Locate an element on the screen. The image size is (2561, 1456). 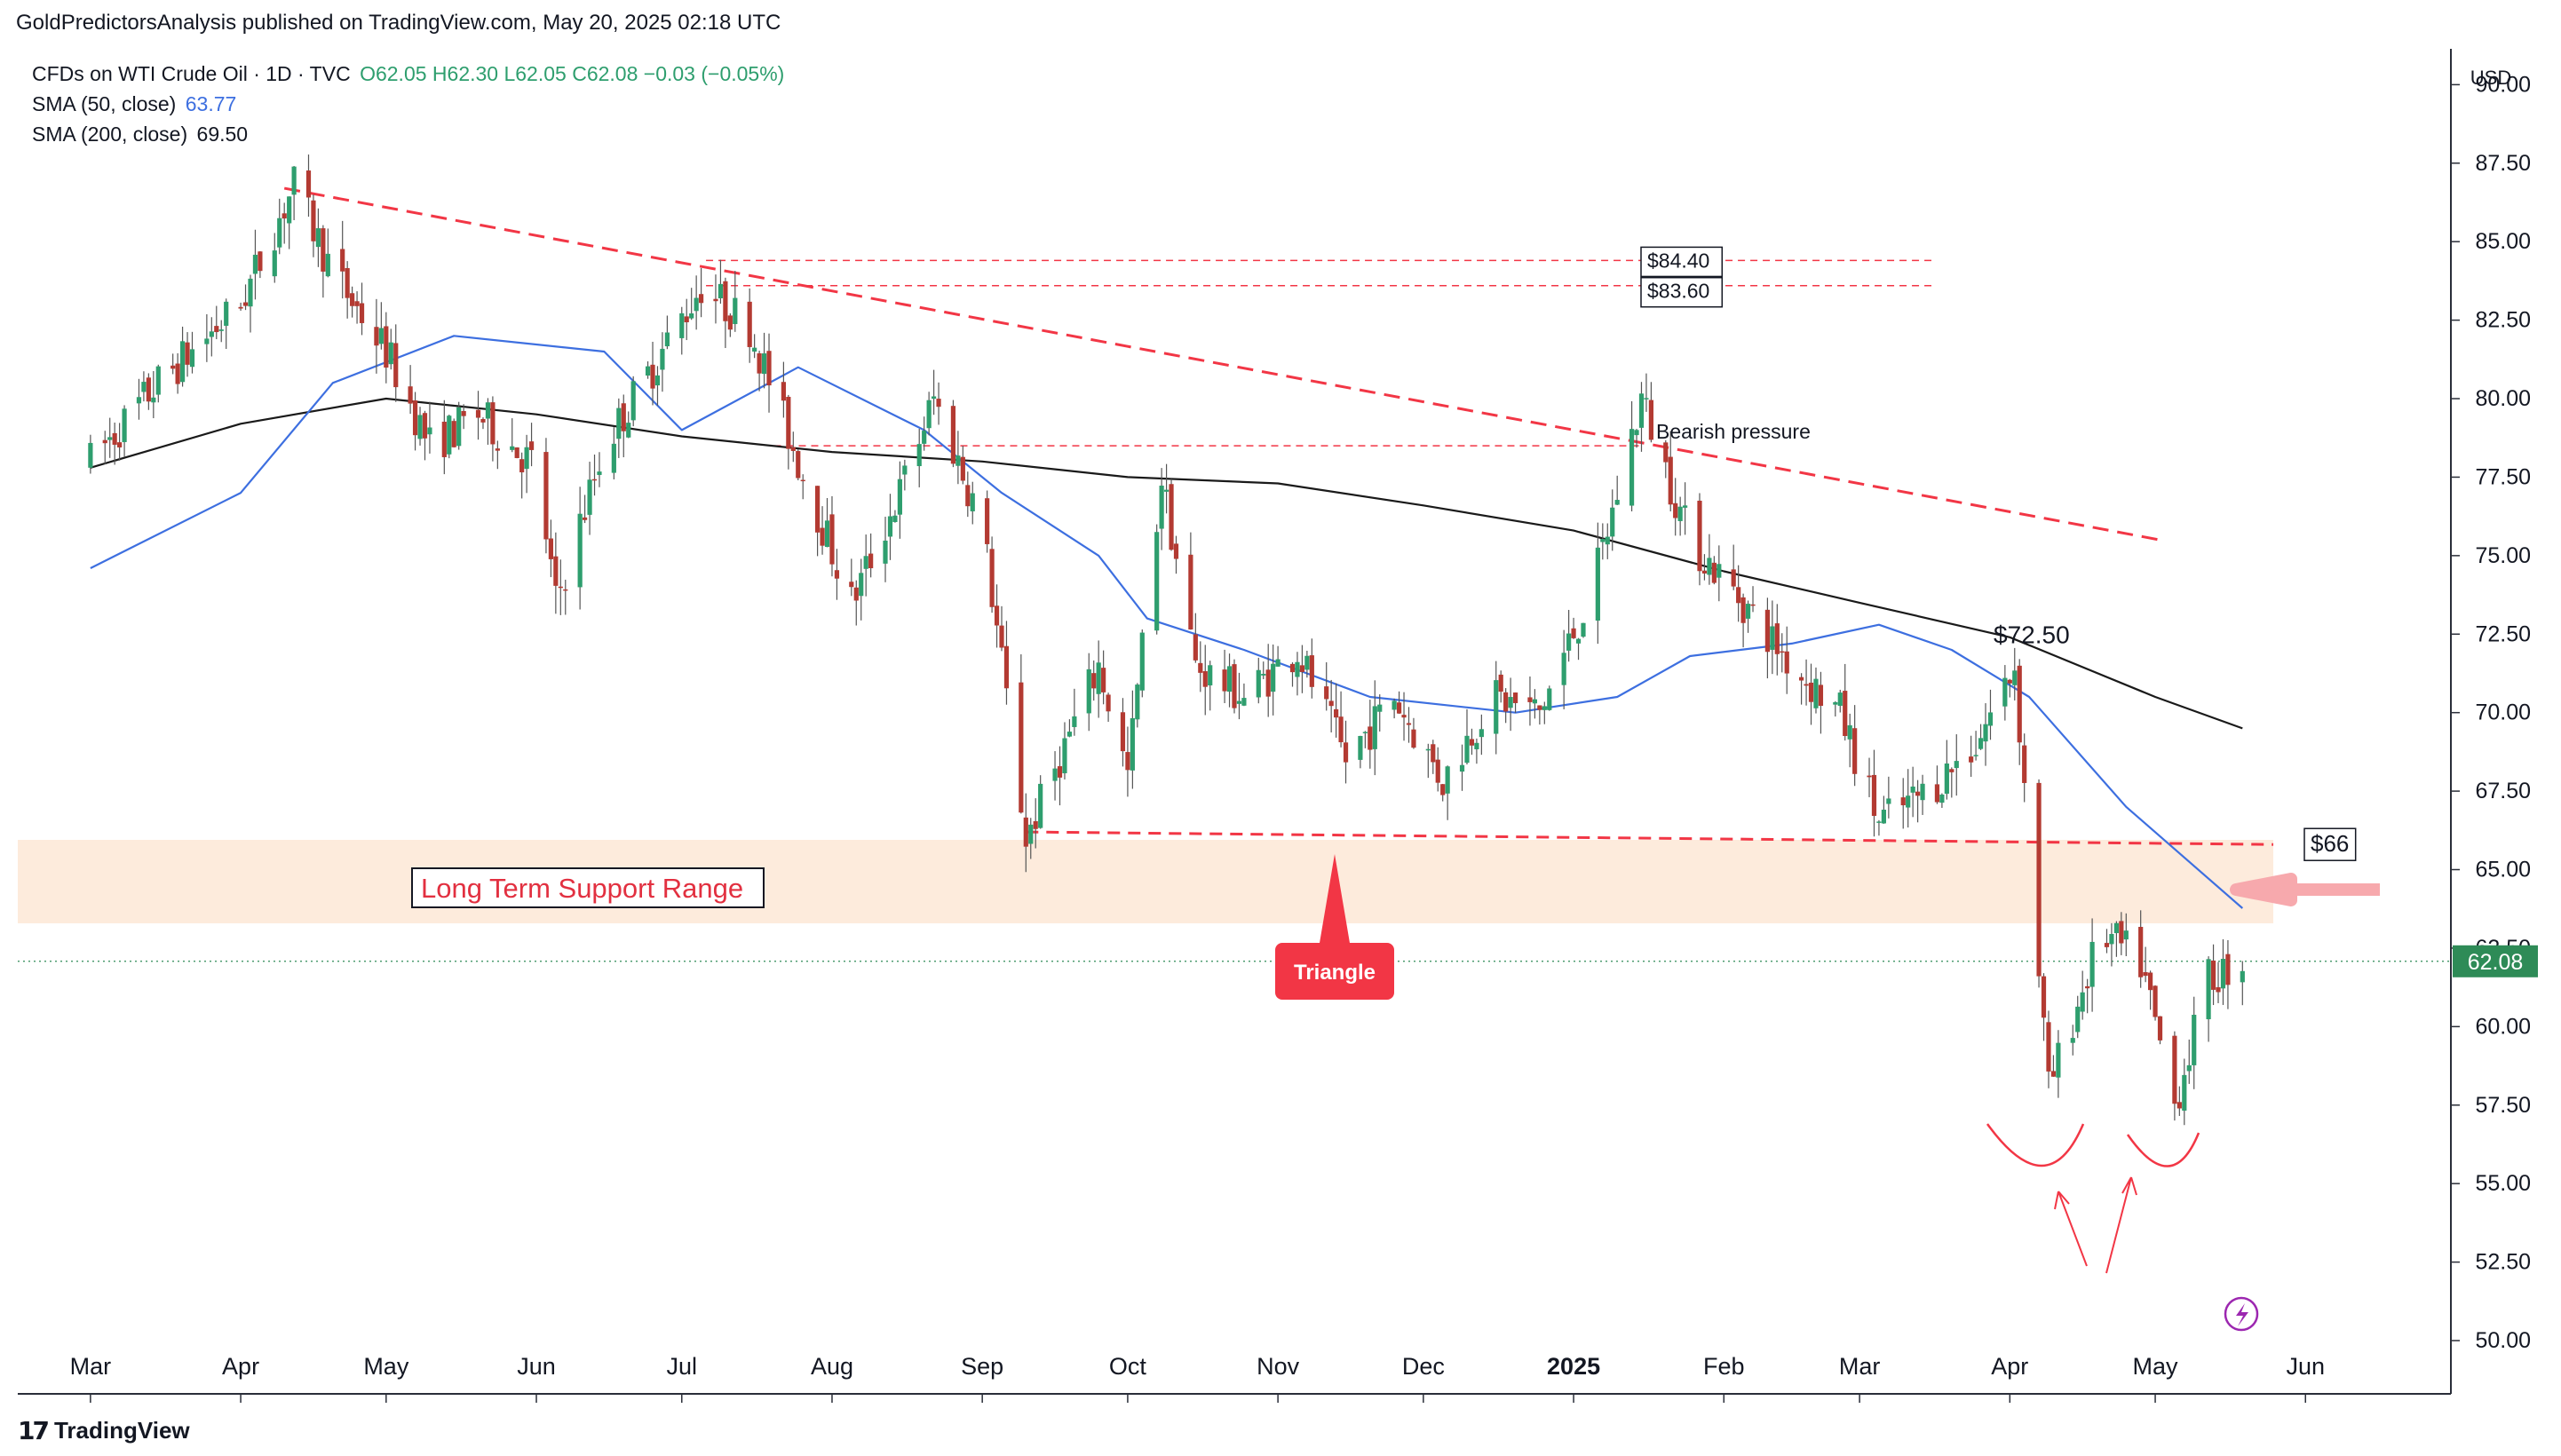
x-tick-label: Feb is located at coordinates (1724, 1366).